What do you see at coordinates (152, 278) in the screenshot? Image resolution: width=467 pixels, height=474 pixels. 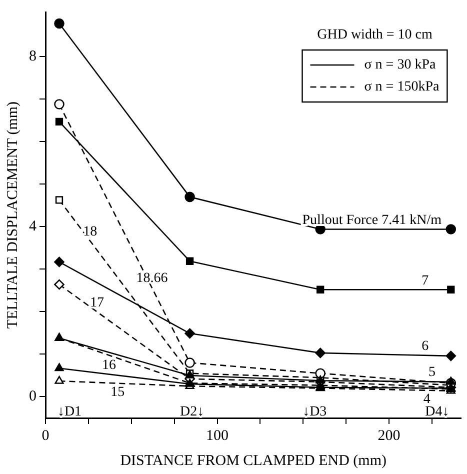 I see `annotation: 18.66` at bounding box center [152, 278].